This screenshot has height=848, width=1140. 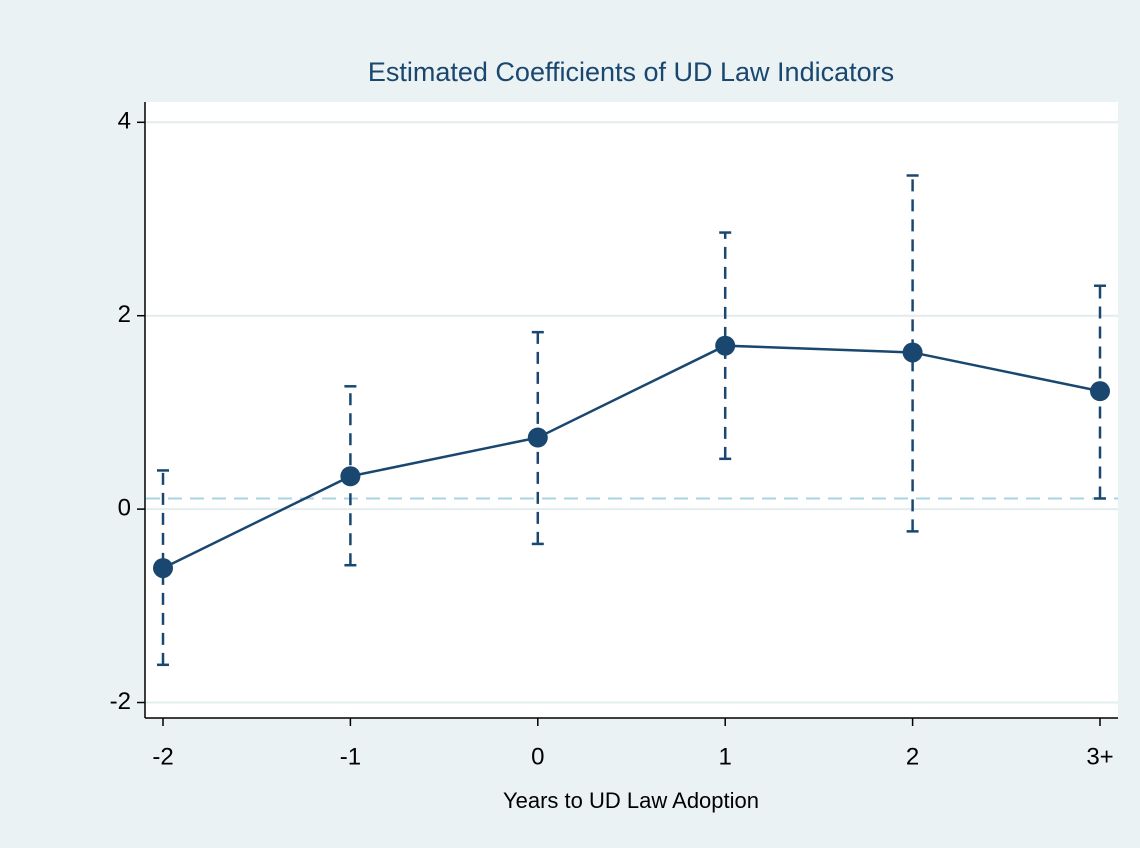 I want to click on x-tick-label: 1, so click(x=725, y=756).